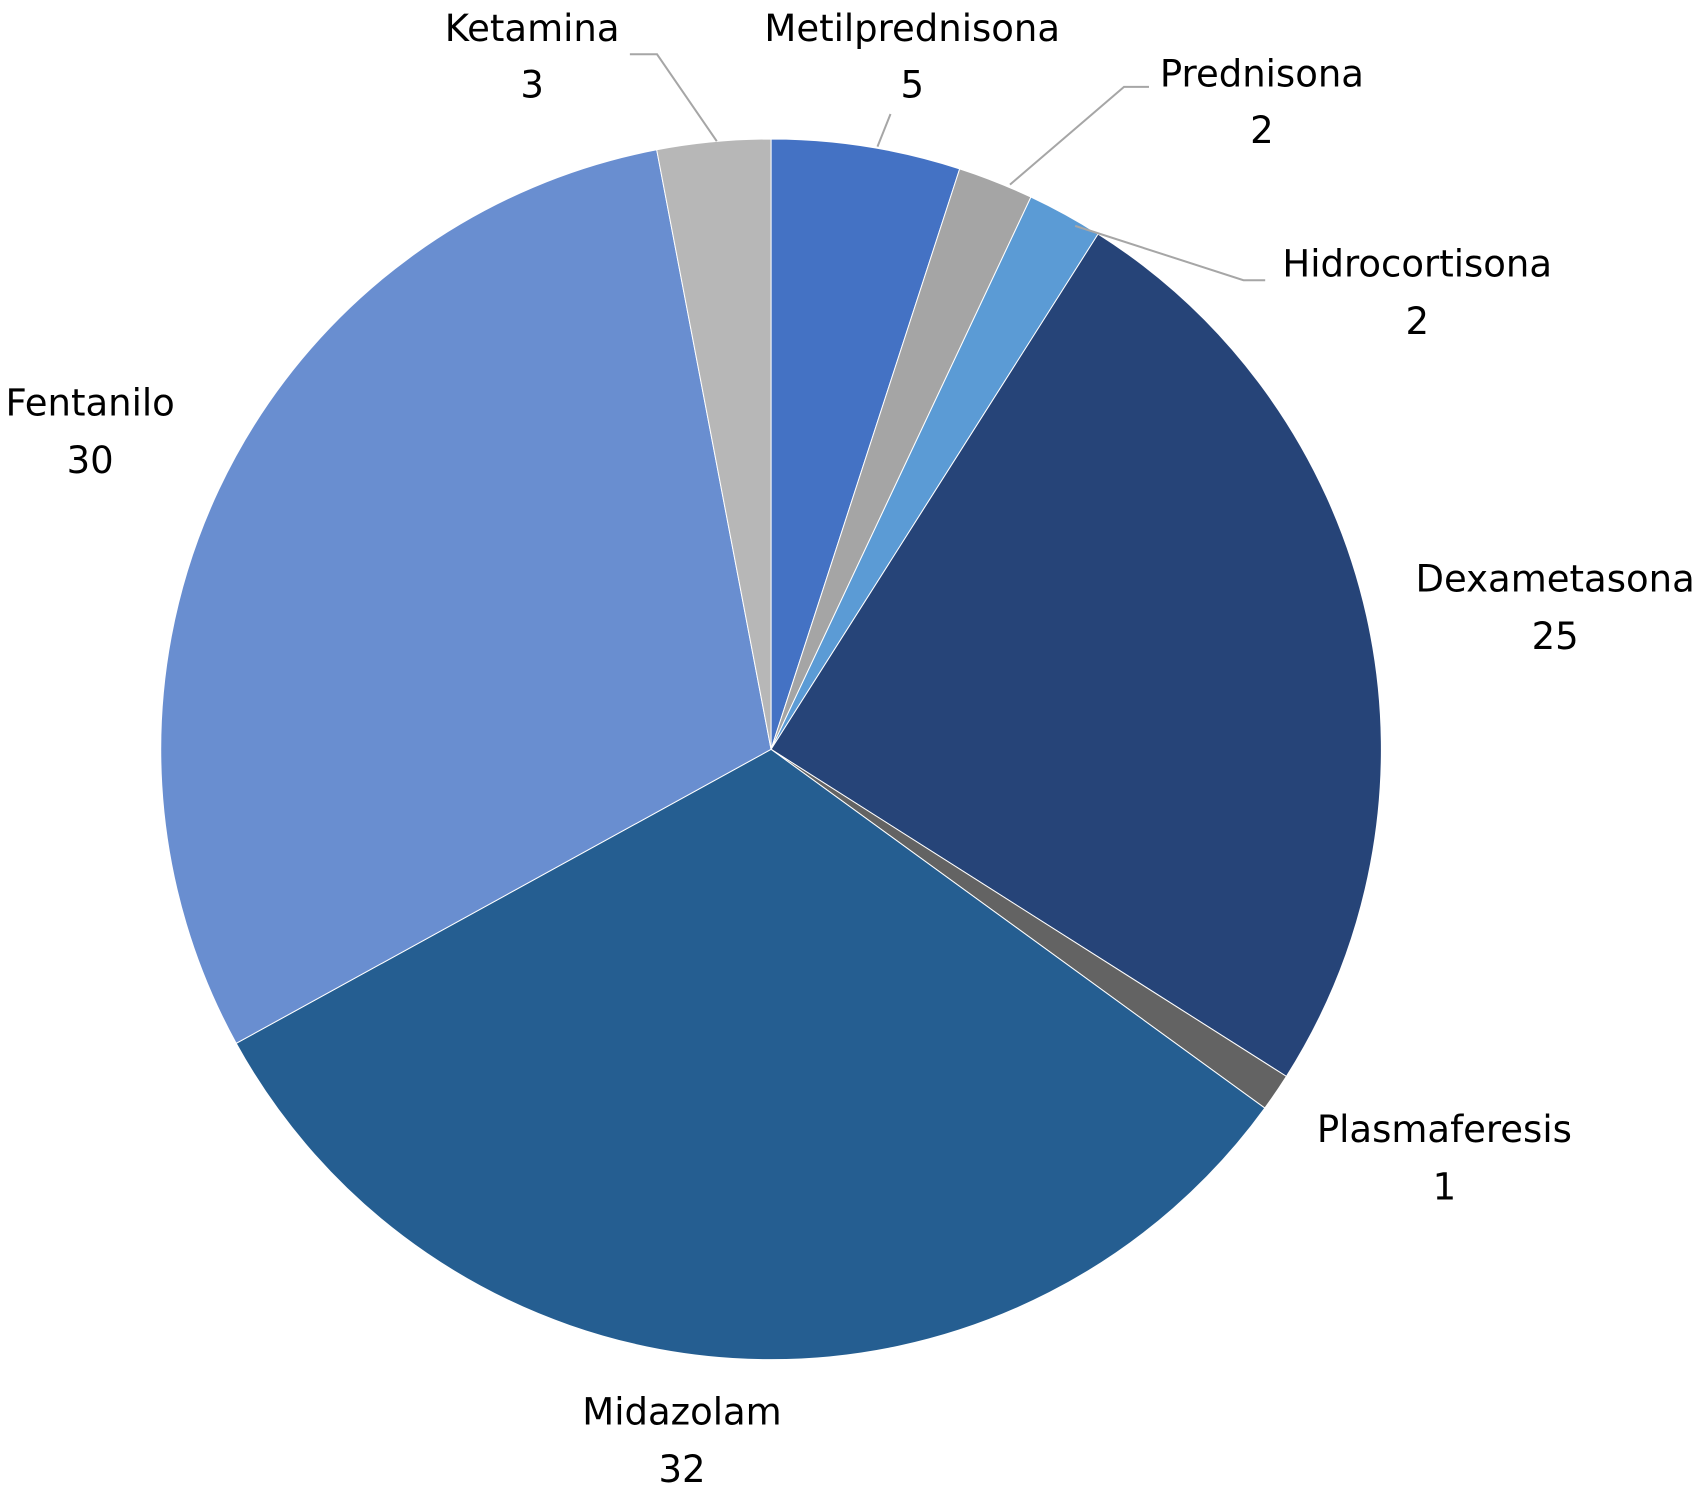 The width and height of the screenshot is (1702, 1500). I want to click on slice-label: Prednisona, so click(1262, 74).